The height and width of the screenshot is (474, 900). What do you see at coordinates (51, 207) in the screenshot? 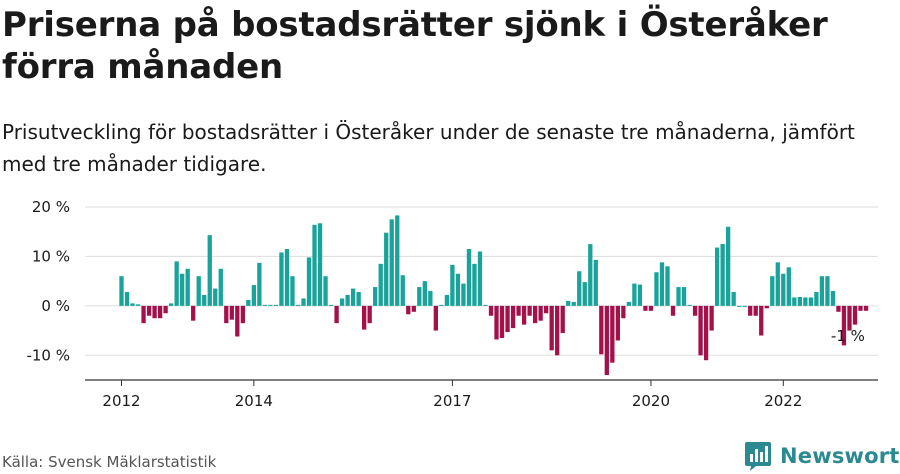
I see `y-tick-label: 20 %` at bounding box center [51, 207].